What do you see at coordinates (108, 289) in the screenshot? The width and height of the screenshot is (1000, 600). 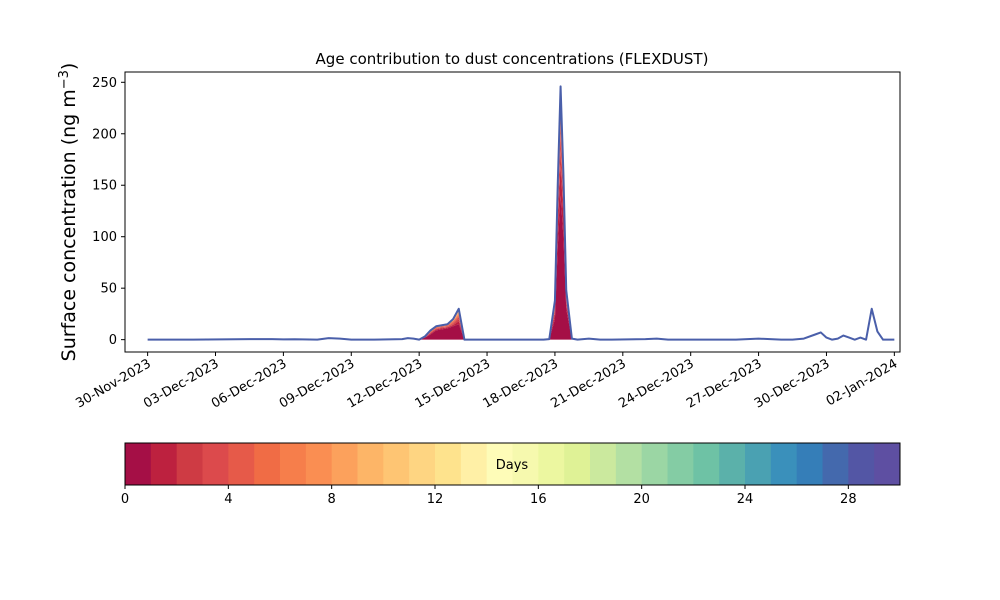 I see `y-tick-label: 50` at bounding box center [108, 289].